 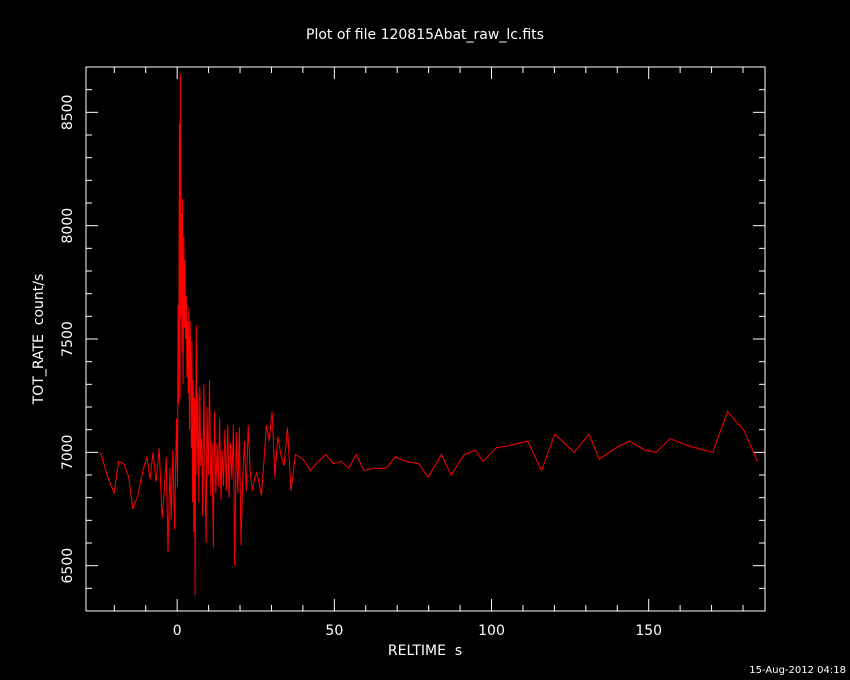 I want to click on y-tick-label: 8500, so click(x=68, y=113).